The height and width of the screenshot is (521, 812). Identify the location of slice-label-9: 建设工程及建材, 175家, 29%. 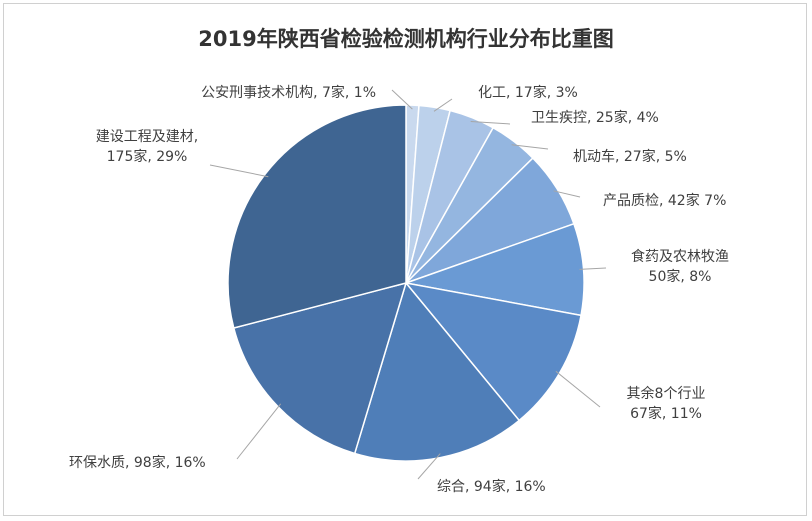
(147, 147).